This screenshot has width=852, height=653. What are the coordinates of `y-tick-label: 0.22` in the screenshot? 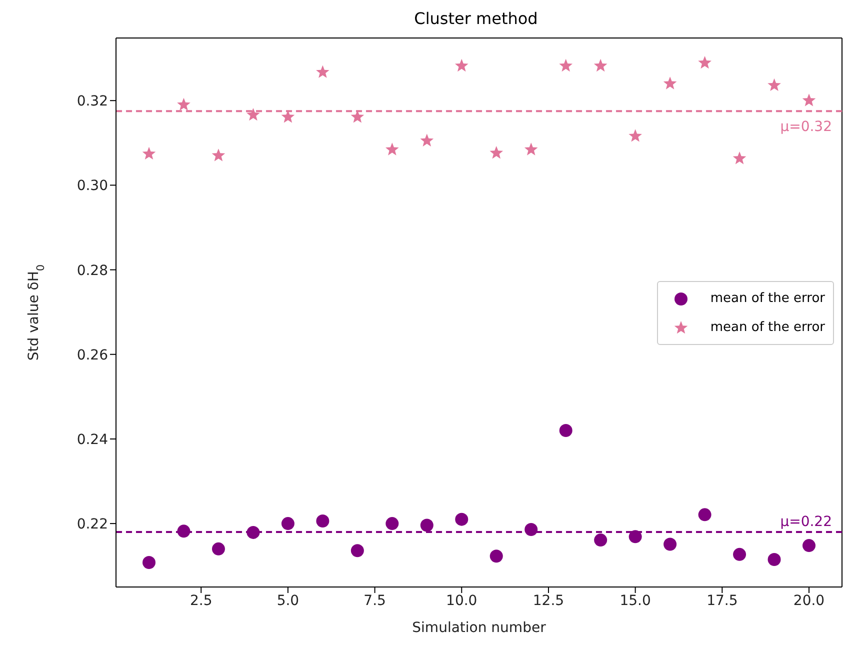 It's located at (92, 524).